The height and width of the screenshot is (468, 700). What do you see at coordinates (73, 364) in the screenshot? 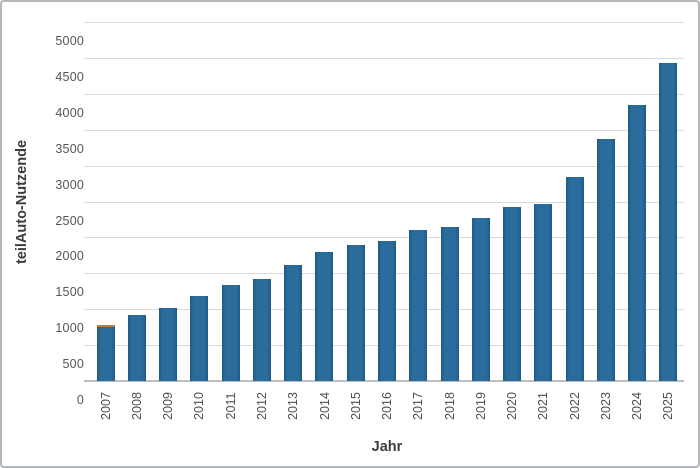
I see `y-tick-label: 500` at bounding box center [73, 364].